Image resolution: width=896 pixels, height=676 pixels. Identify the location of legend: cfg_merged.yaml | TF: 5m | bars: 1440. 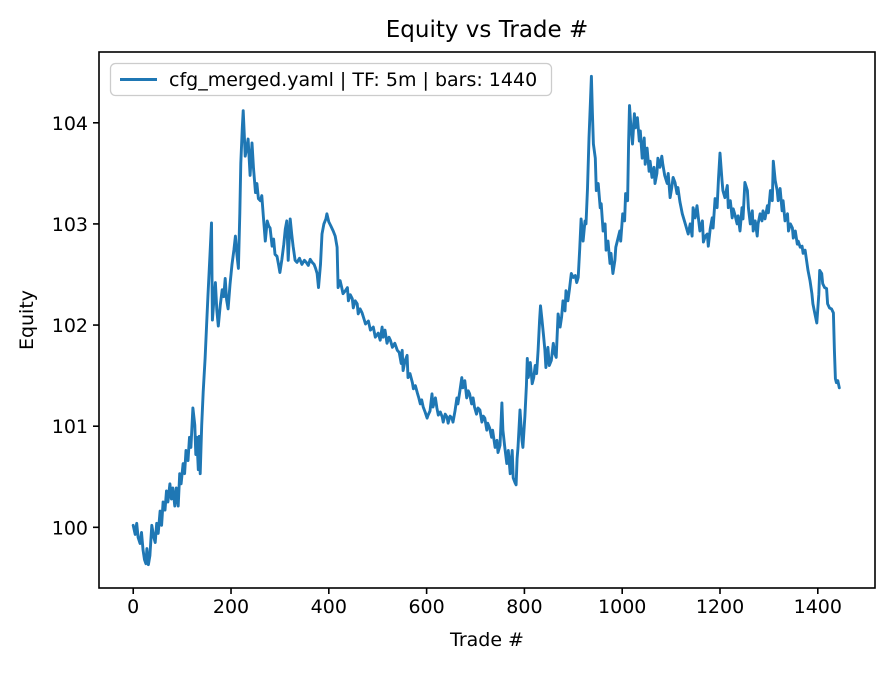
(331, 79).